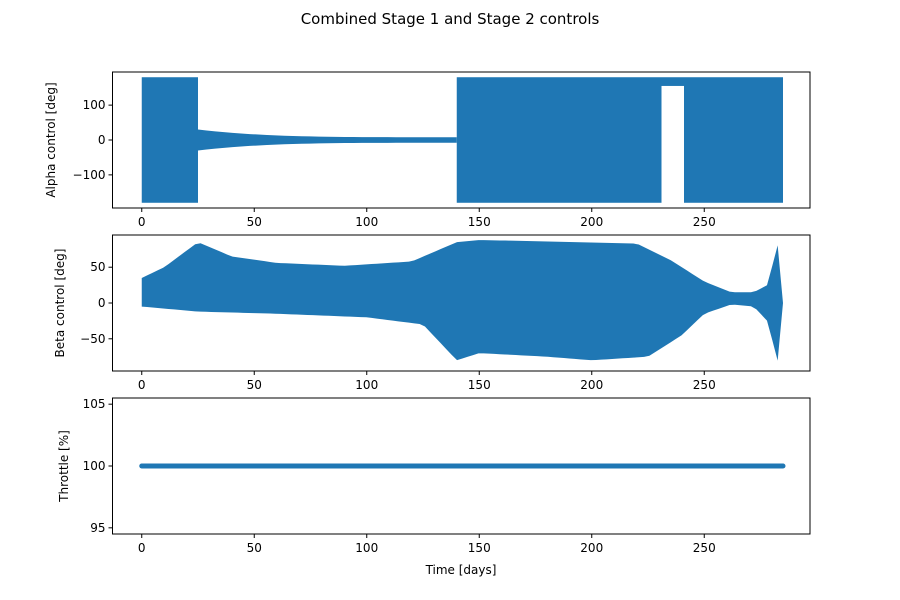 This screenshot has height=600, width=900. I want to click on alpha-ytick-label-0: 0, so click(102, 140).